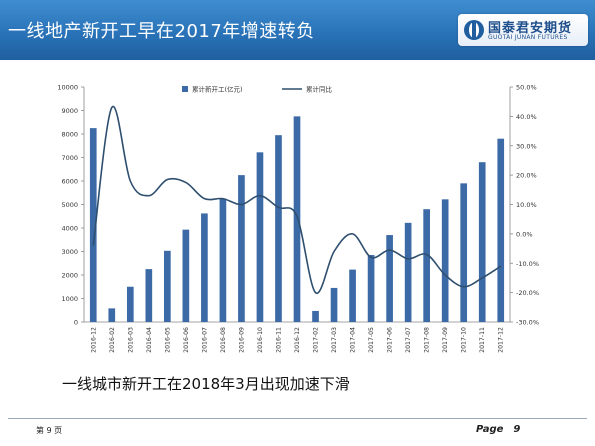 This screenshot has width=595, height=446. Describe the element at coordinates (526, 205) in the screenshot. I see `right-axis-tick-label: 10.0%` at that location.